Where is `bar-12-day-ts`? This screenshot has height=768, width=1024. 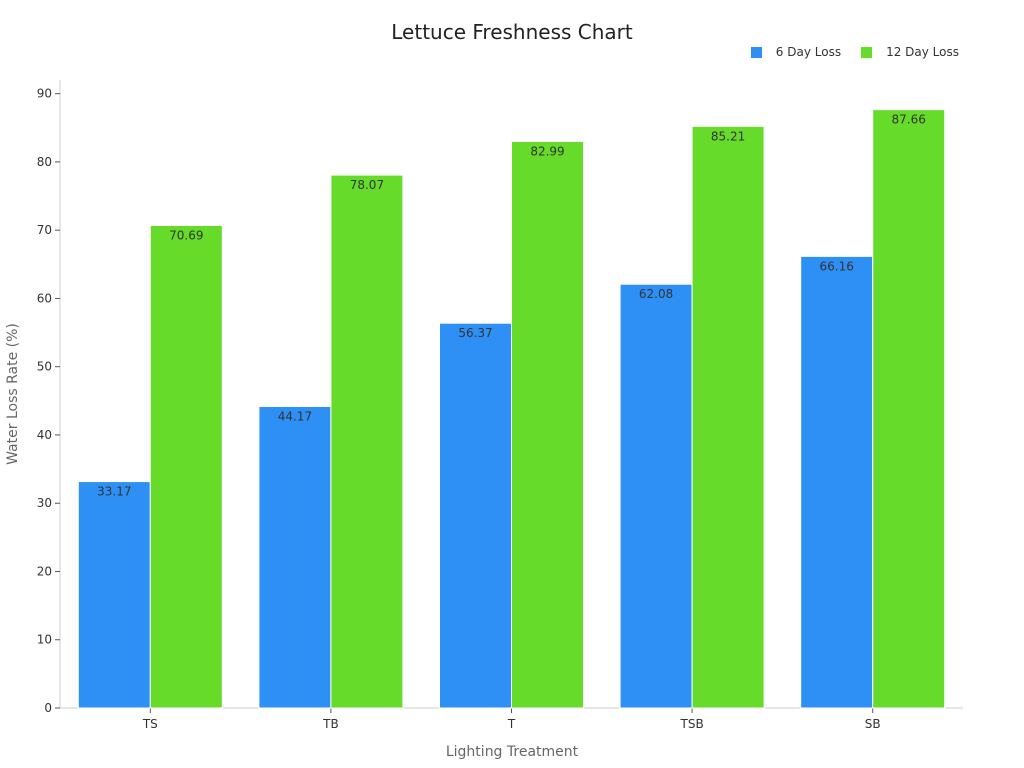
bar-12-day-ts is located at coordinates (186, 466).